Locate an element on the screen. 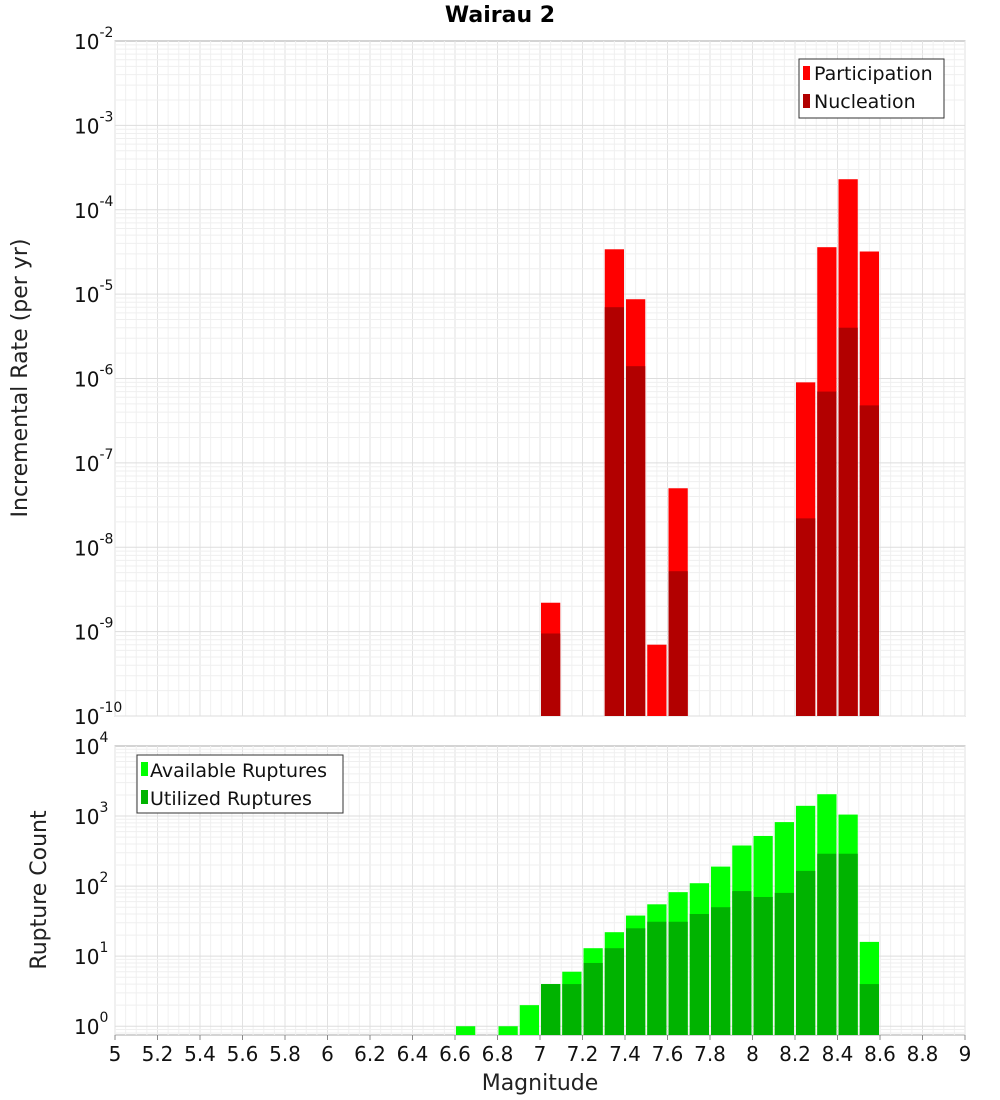 The height and width of the screenshot is (1100, 1000). x-tick-label: 6.4 is located at coordinates (413, 1054).